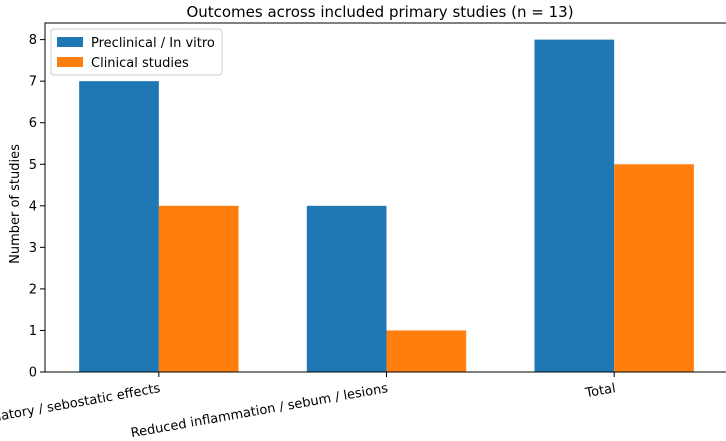  Describe the element at coordinates (33, 248) in the screenshot. I see `y-tick-label: 3` at that location.